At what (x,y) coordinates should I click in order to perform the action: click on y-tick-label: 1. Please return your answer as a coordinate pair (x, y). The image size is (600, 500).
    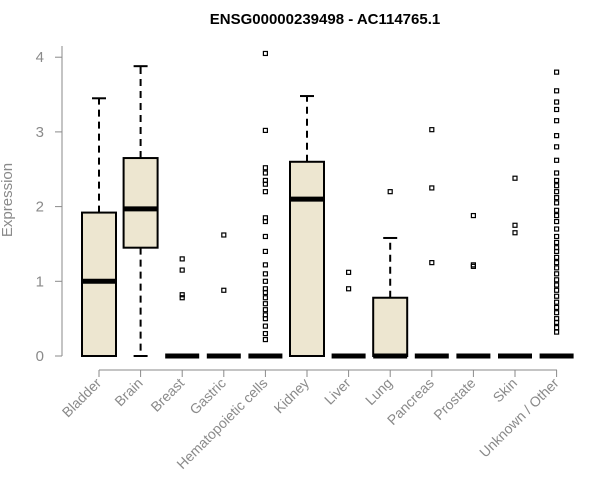
    Looking at the image, I should click on (40, 281).